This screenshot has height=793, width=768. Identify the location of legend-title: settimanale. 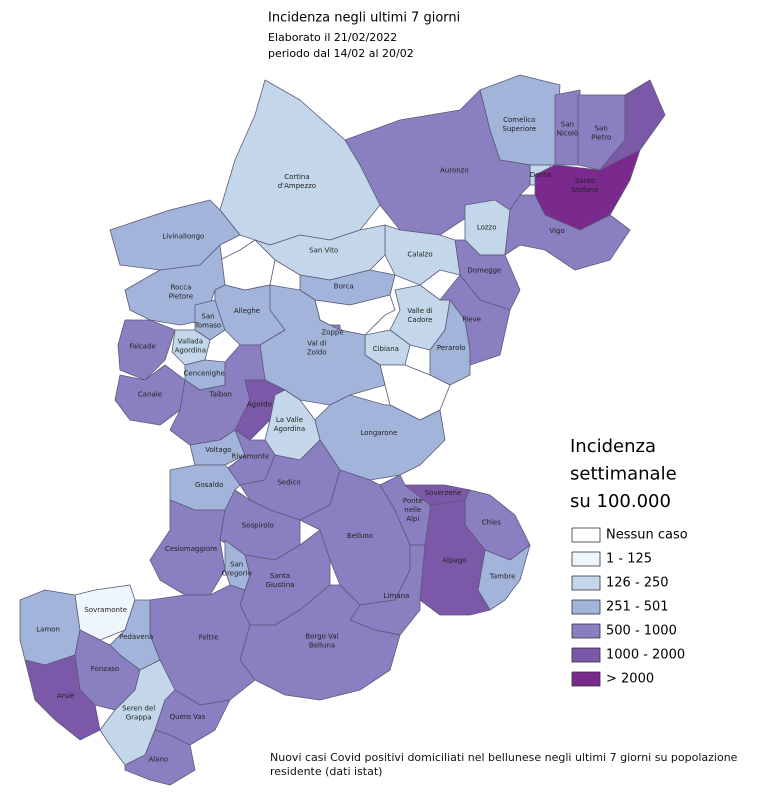
(623, 474).